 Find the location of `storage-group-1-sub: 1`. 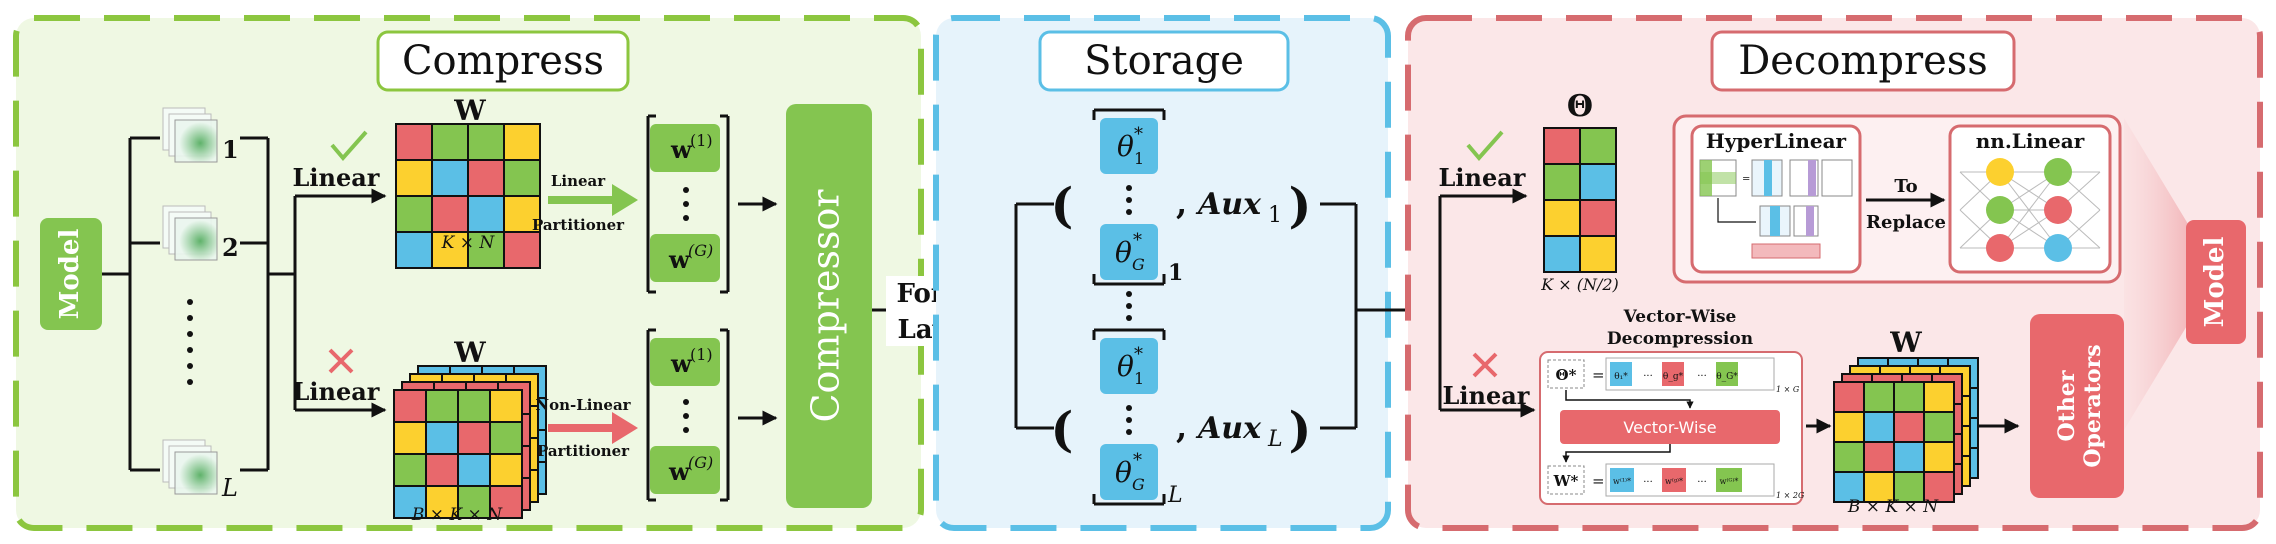

storage-group-1-sub: 1 is located at coordinates (1175, 273).